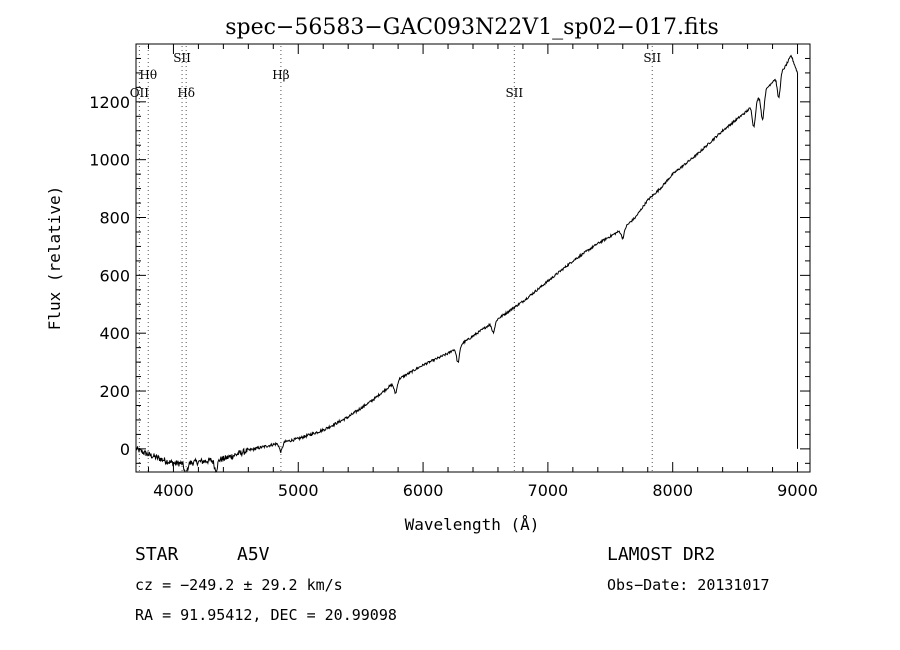 This screenshot has height=650, width=900. What do you see at coordinates (239, 585) in the screenshot?
I see `redshift-readout: cz = −249.2 ± 29.2 km/s` at bounding box center [239, 585].